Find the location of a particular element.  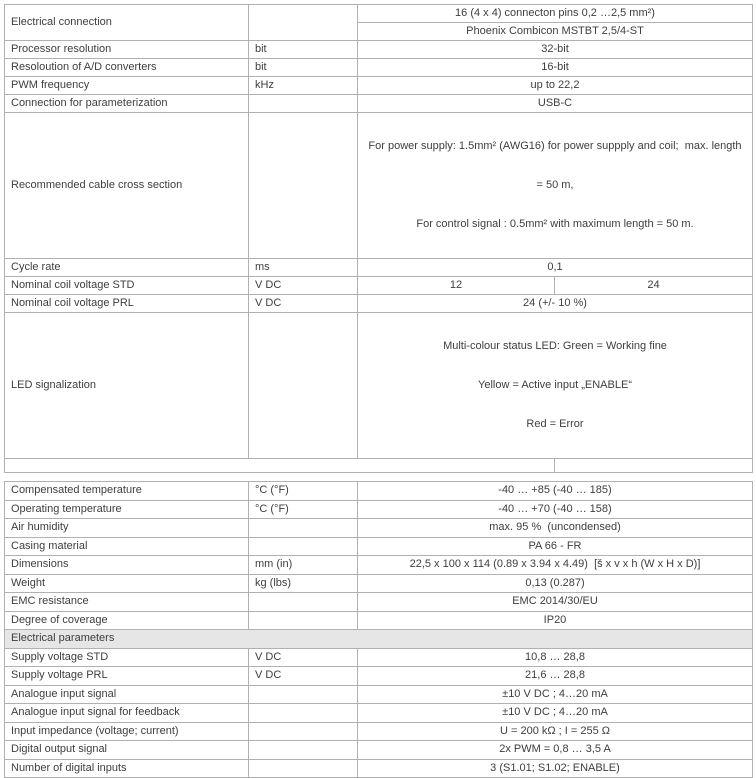

unit-led-signalization is located at coordinates (303, 385).